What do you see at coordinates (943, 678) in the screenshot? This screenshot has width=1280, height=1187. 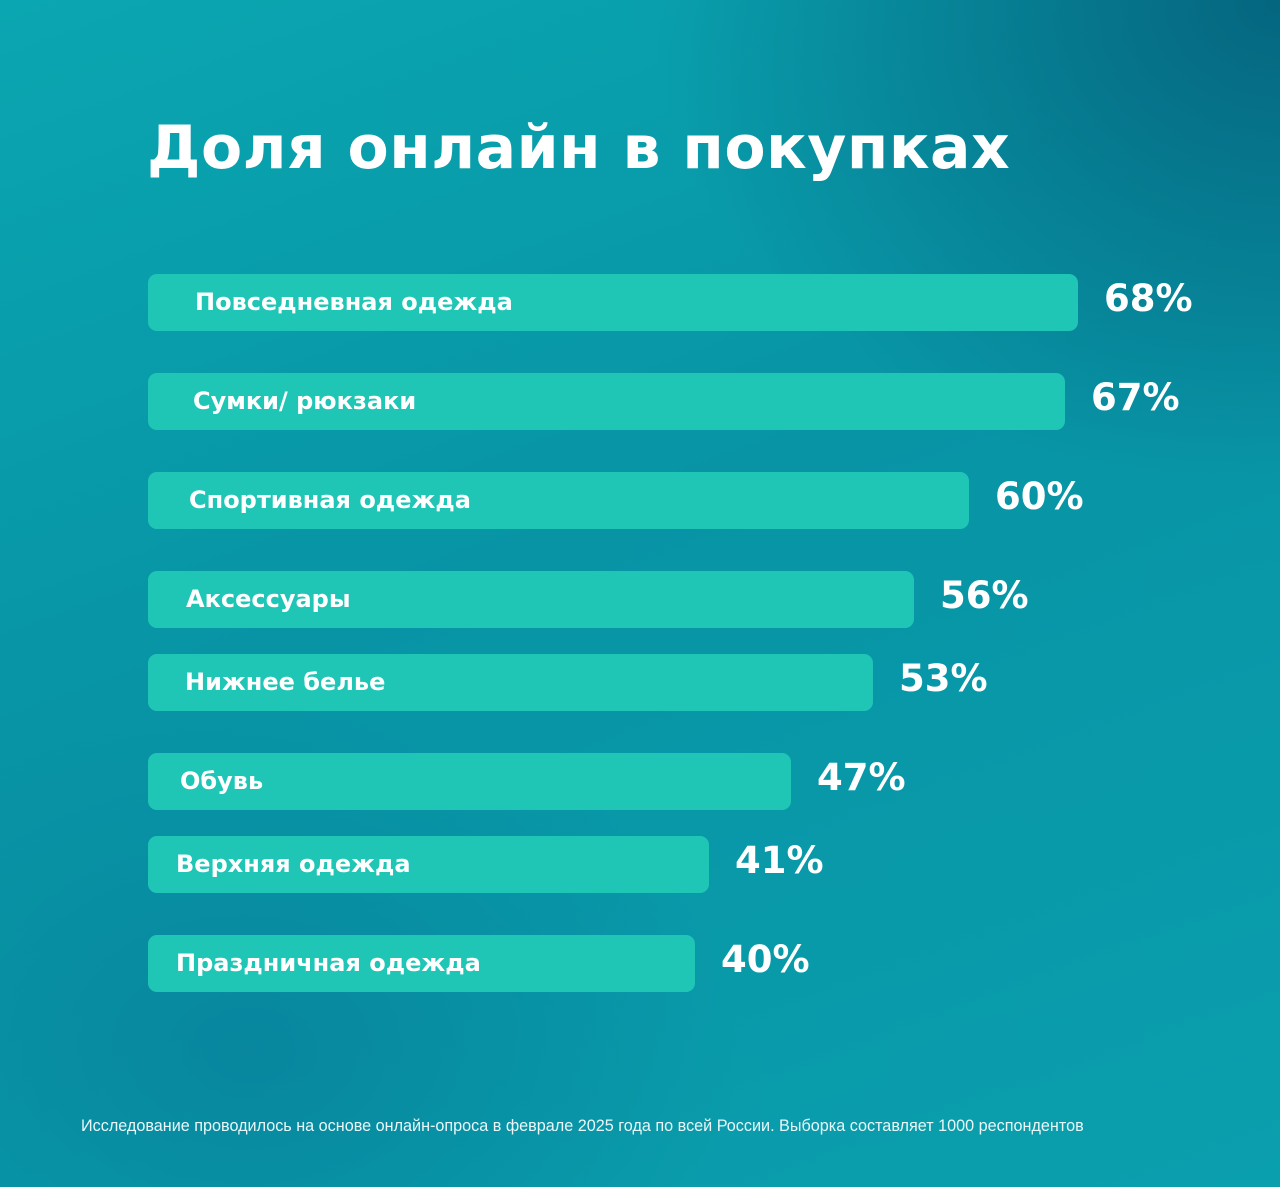 I see `bar-value-label: 53%` at bounding box center [943, 678].